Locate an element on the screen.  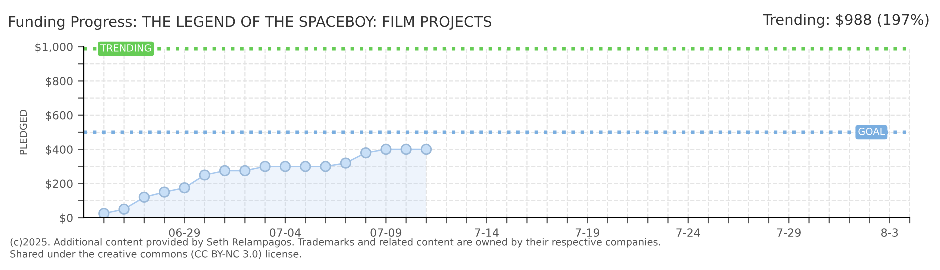
y-tick-label: $400 is located at coordinates (59, 150).